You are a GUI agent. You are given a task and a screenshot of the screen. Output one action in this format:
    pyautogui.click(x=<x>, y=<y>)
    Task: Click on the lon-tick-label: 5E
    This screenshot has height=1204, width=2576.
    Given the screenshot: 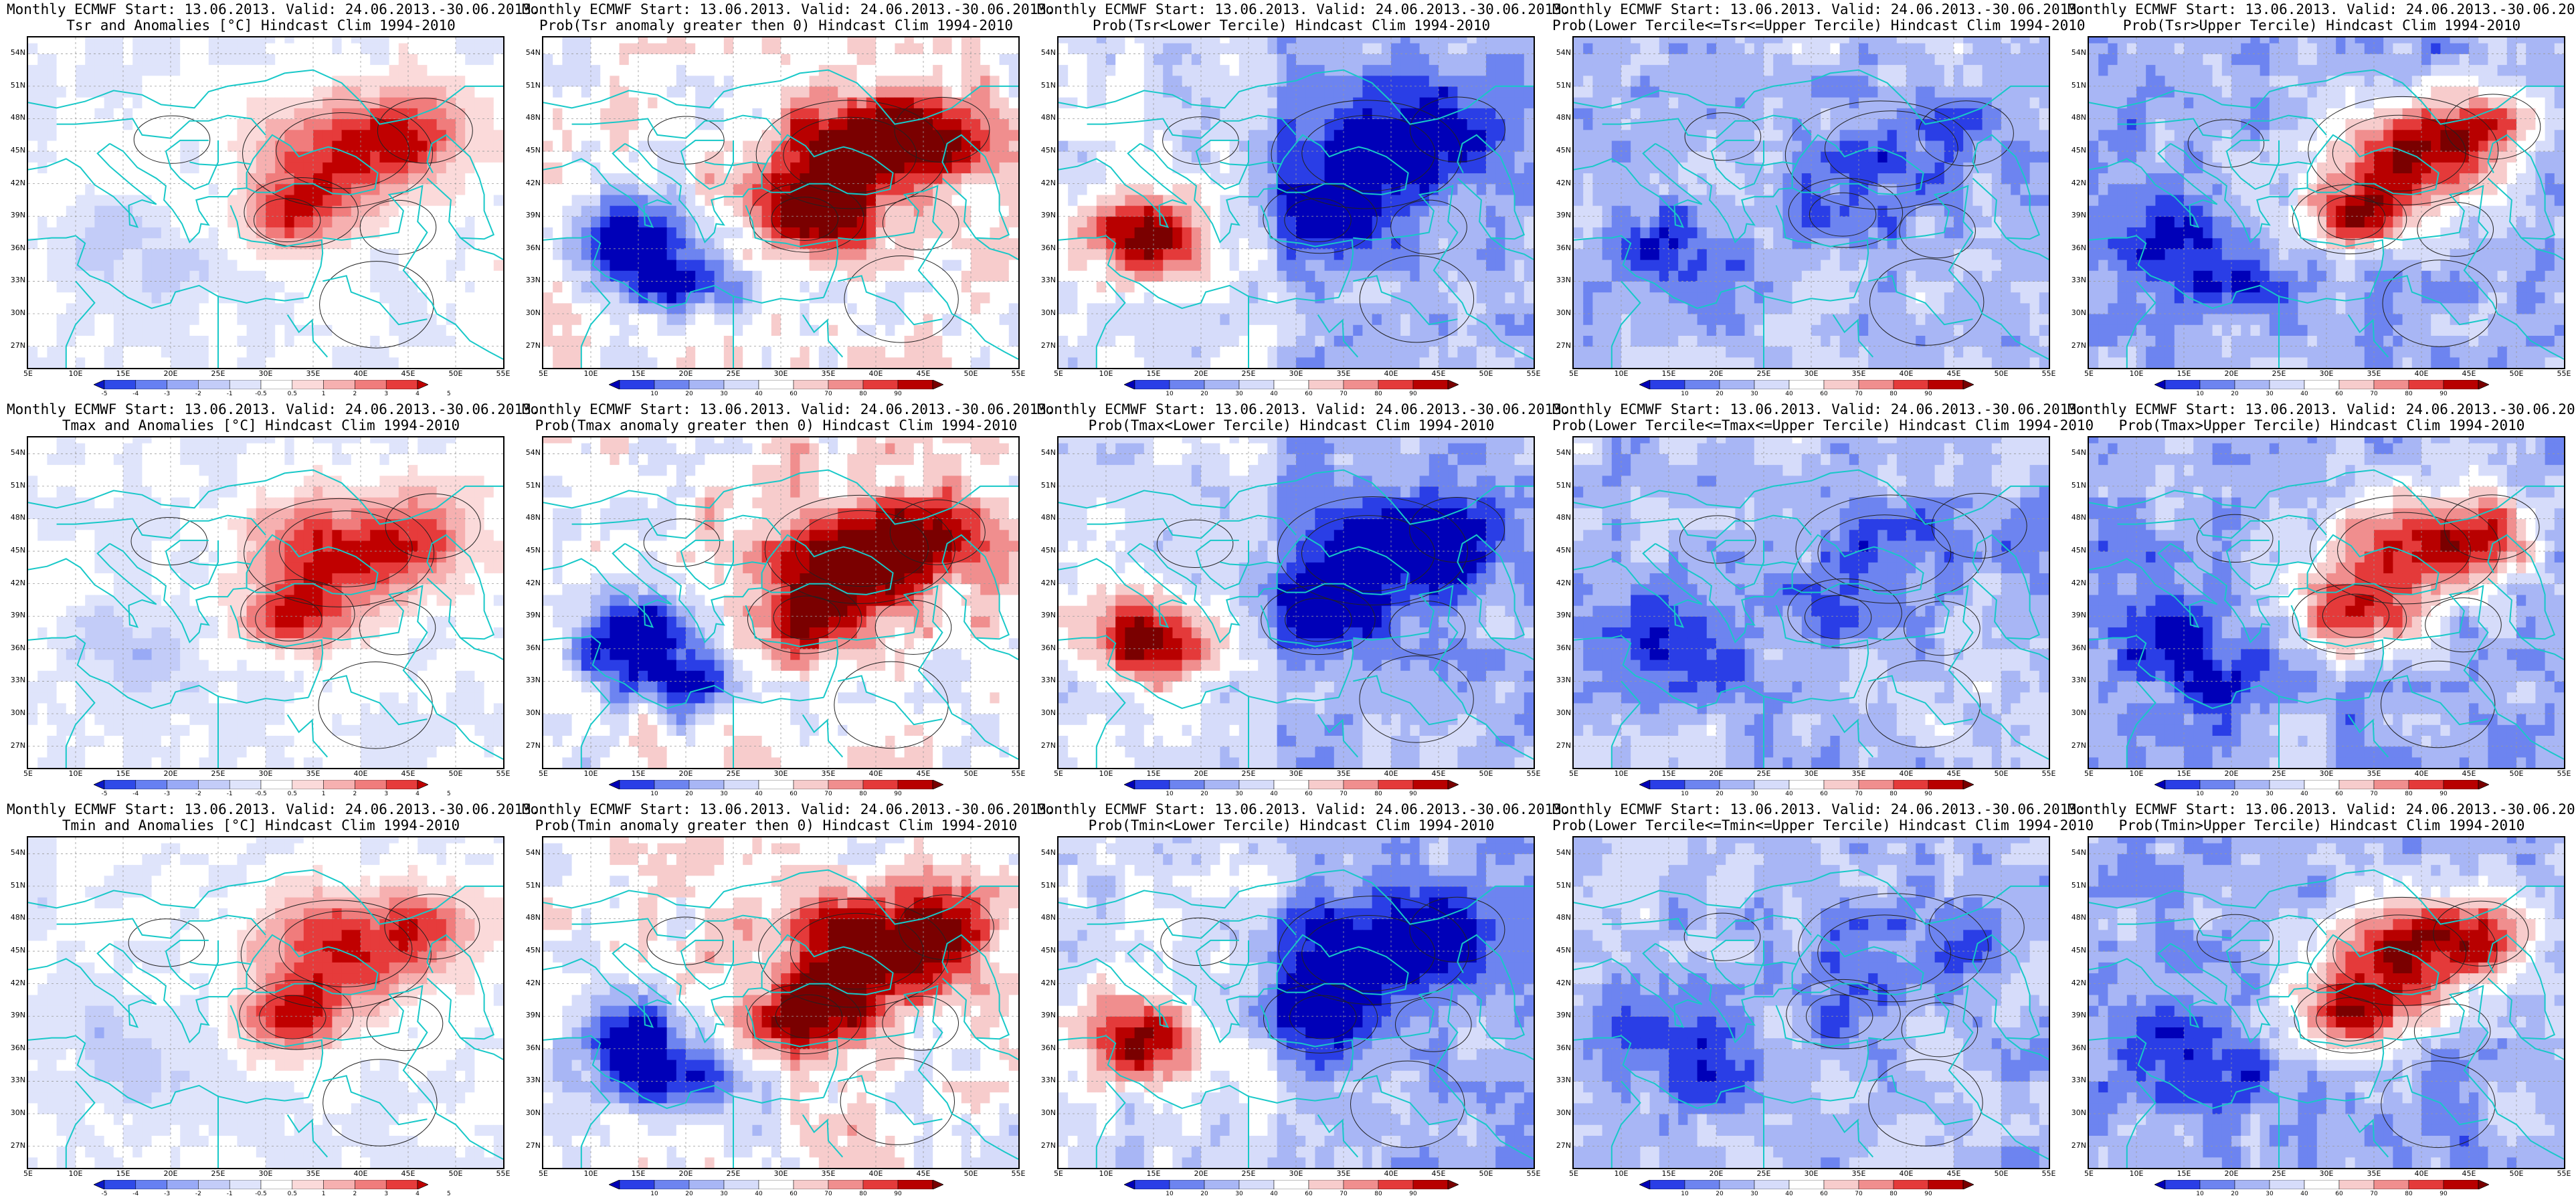 What is the action you would take?
    pyautogui.click(x=2089, y=373)
    